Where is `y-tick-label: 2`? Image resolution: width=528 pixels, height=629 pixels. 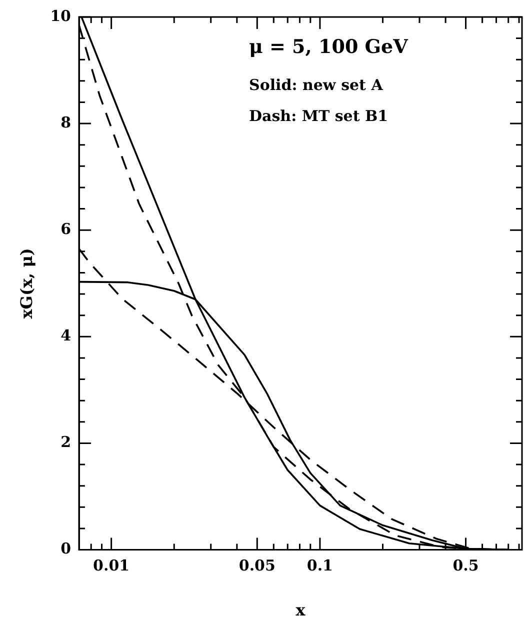
y-tick-label: 2 is located at coordinates (65, 442).